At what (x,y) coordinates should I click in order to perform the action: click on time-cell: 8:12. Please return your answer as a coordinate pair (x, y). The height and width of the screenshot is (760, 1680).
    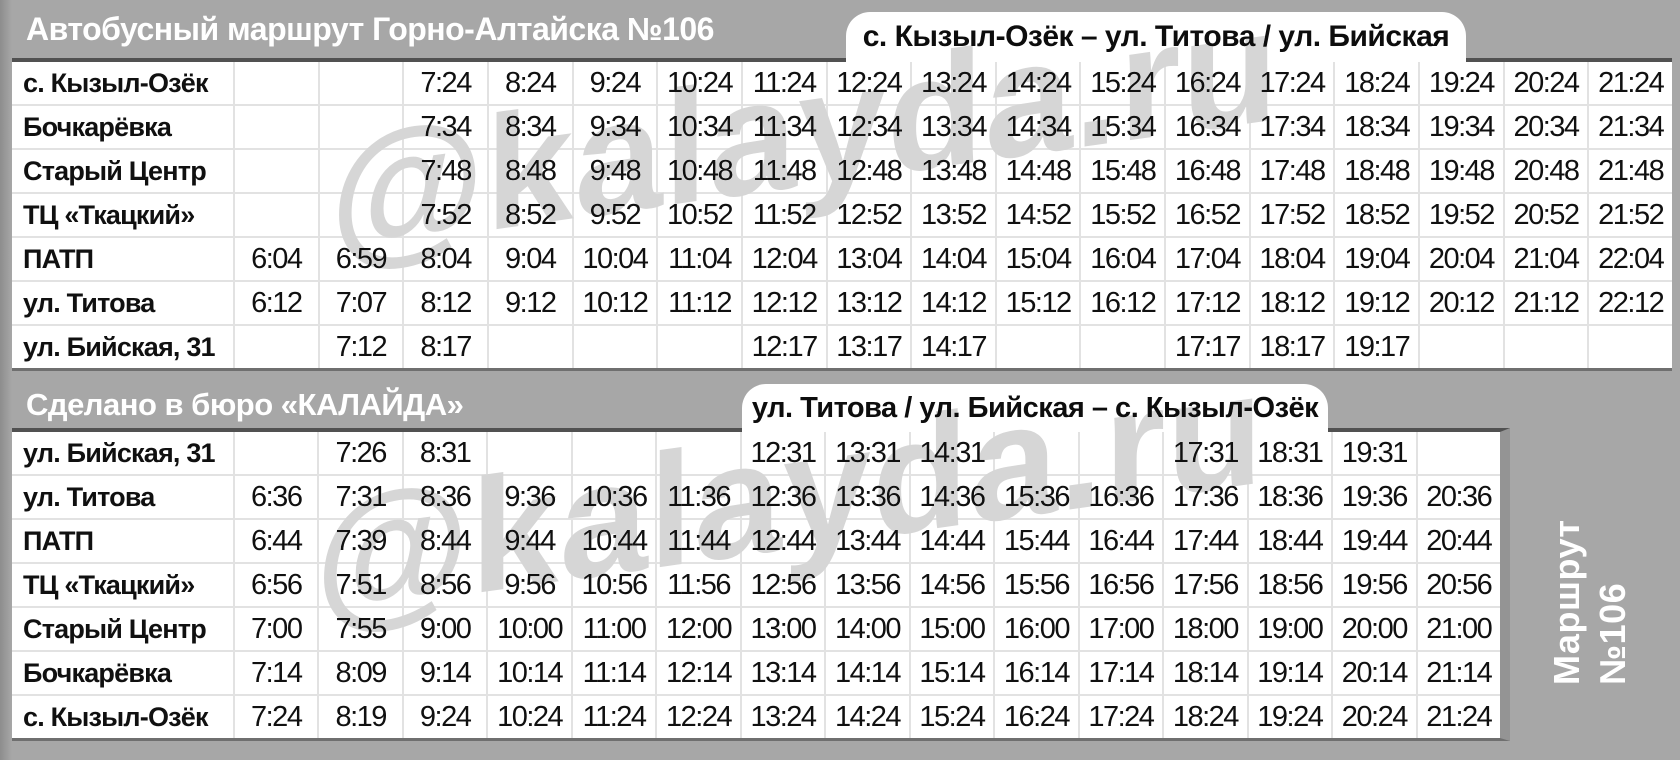
    Looking at the image, I should click on (445, 303).